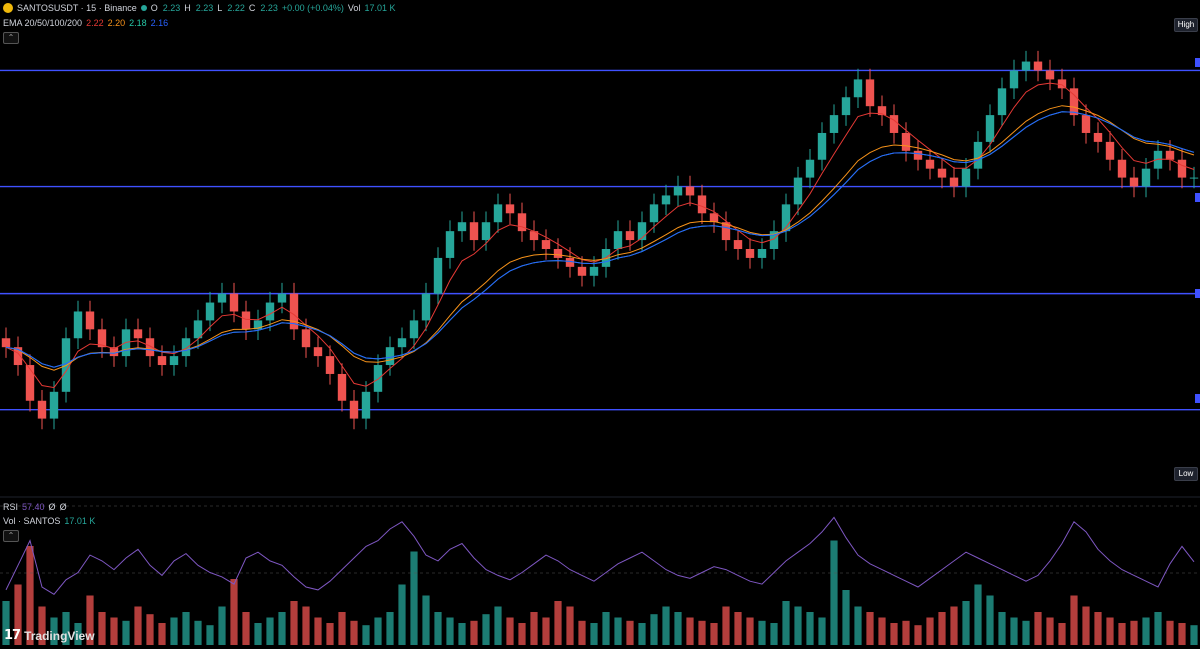 The height and width of the screenshot is (649, 1200). Describe the element at coordinates (11, 536) in the screenshot. I see `collapse-pane-button: ⌃` at that location.